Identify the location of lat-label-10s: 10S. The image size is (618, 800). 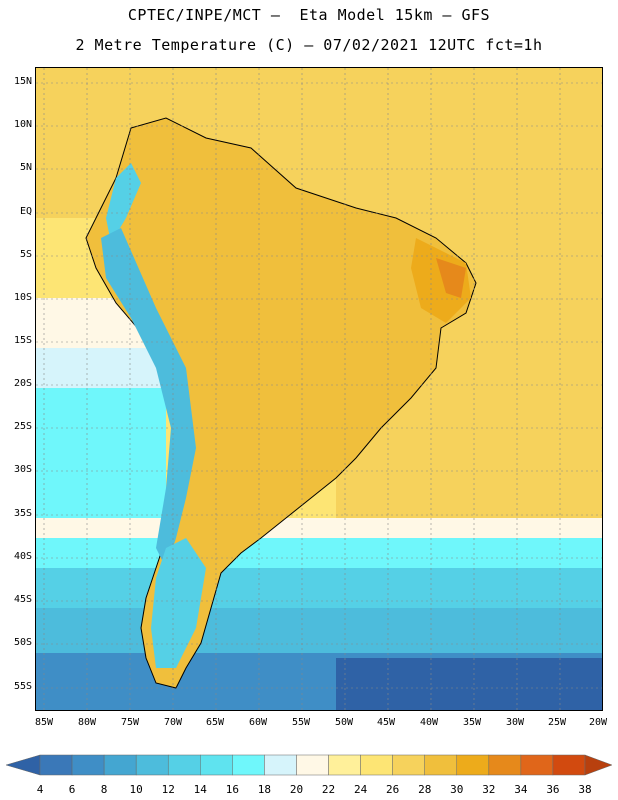
(22, 297).